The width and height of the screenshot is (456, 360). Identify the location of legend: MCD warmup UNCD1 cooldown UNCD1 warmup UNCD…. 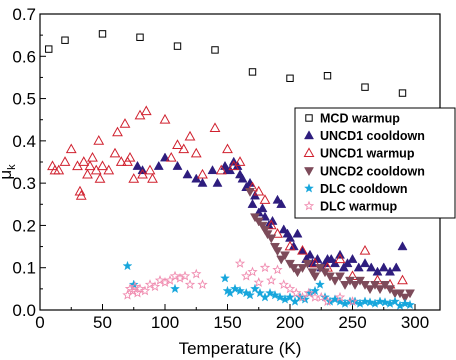
(375, 163).